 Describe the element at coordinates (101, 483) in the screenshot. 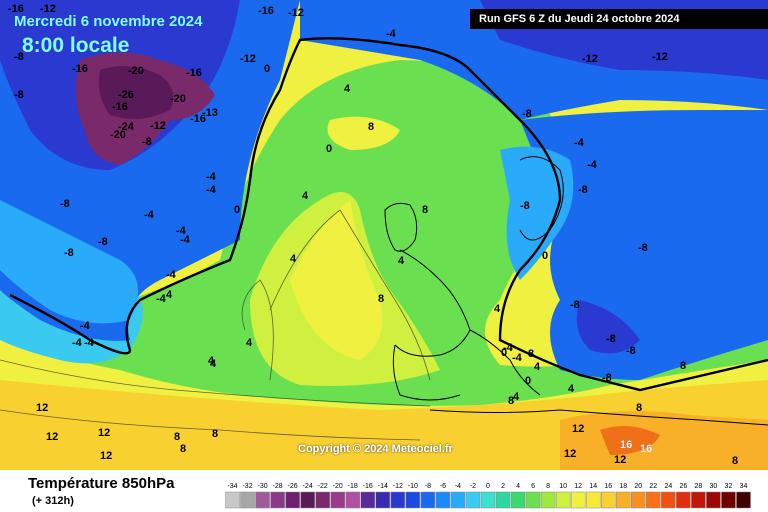

I see `parameter-title: Température 850hPa` at that location.